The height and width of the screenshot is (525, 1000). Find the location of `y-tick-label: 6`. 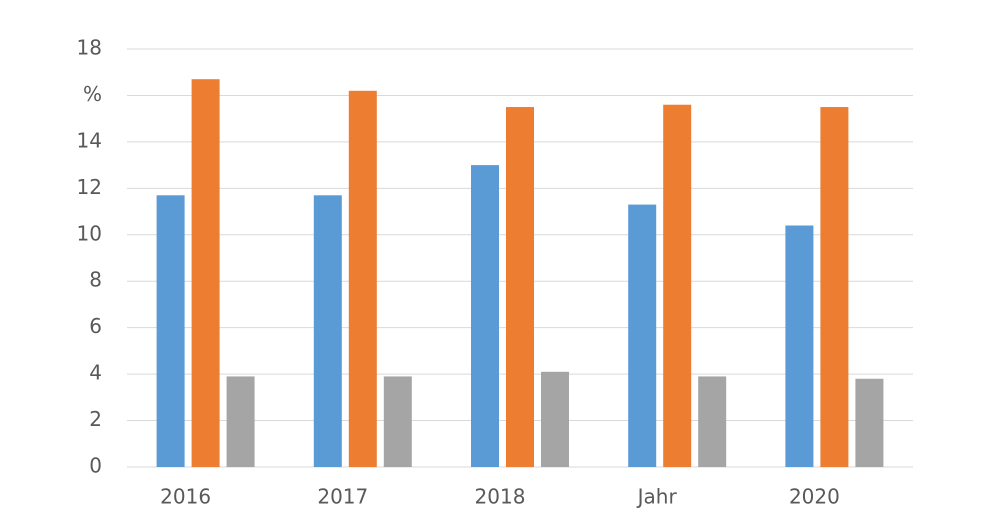

y-tick-label: 6 is located at coordinates (95, 326).